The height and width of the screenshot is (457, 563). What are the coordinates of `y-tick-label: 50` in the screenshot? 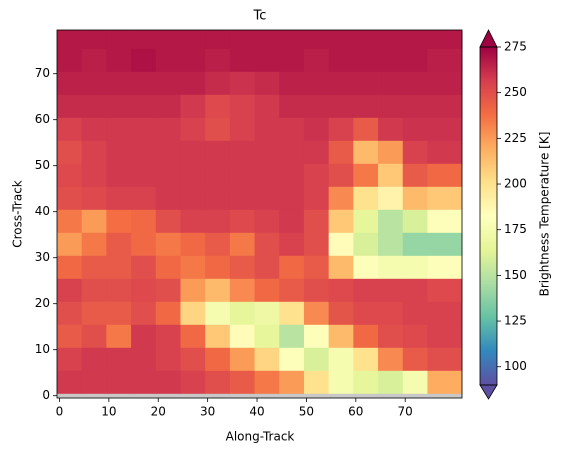 It's located at (42, 165).